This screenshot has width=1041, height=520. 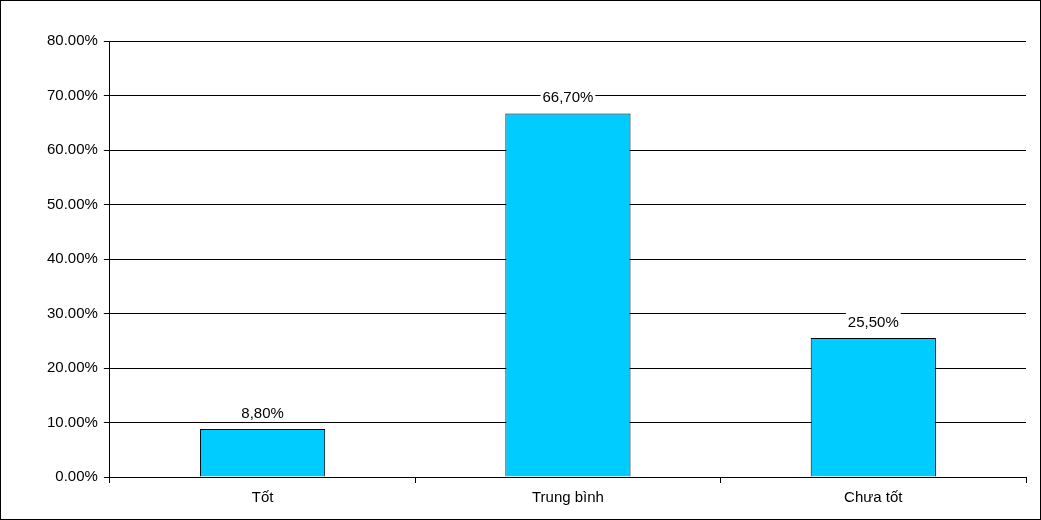 What do you see at coordinates (76, 476) in the screenshot?
I see `y-tick-label: 0.00%` at bounding box center [76, 476].